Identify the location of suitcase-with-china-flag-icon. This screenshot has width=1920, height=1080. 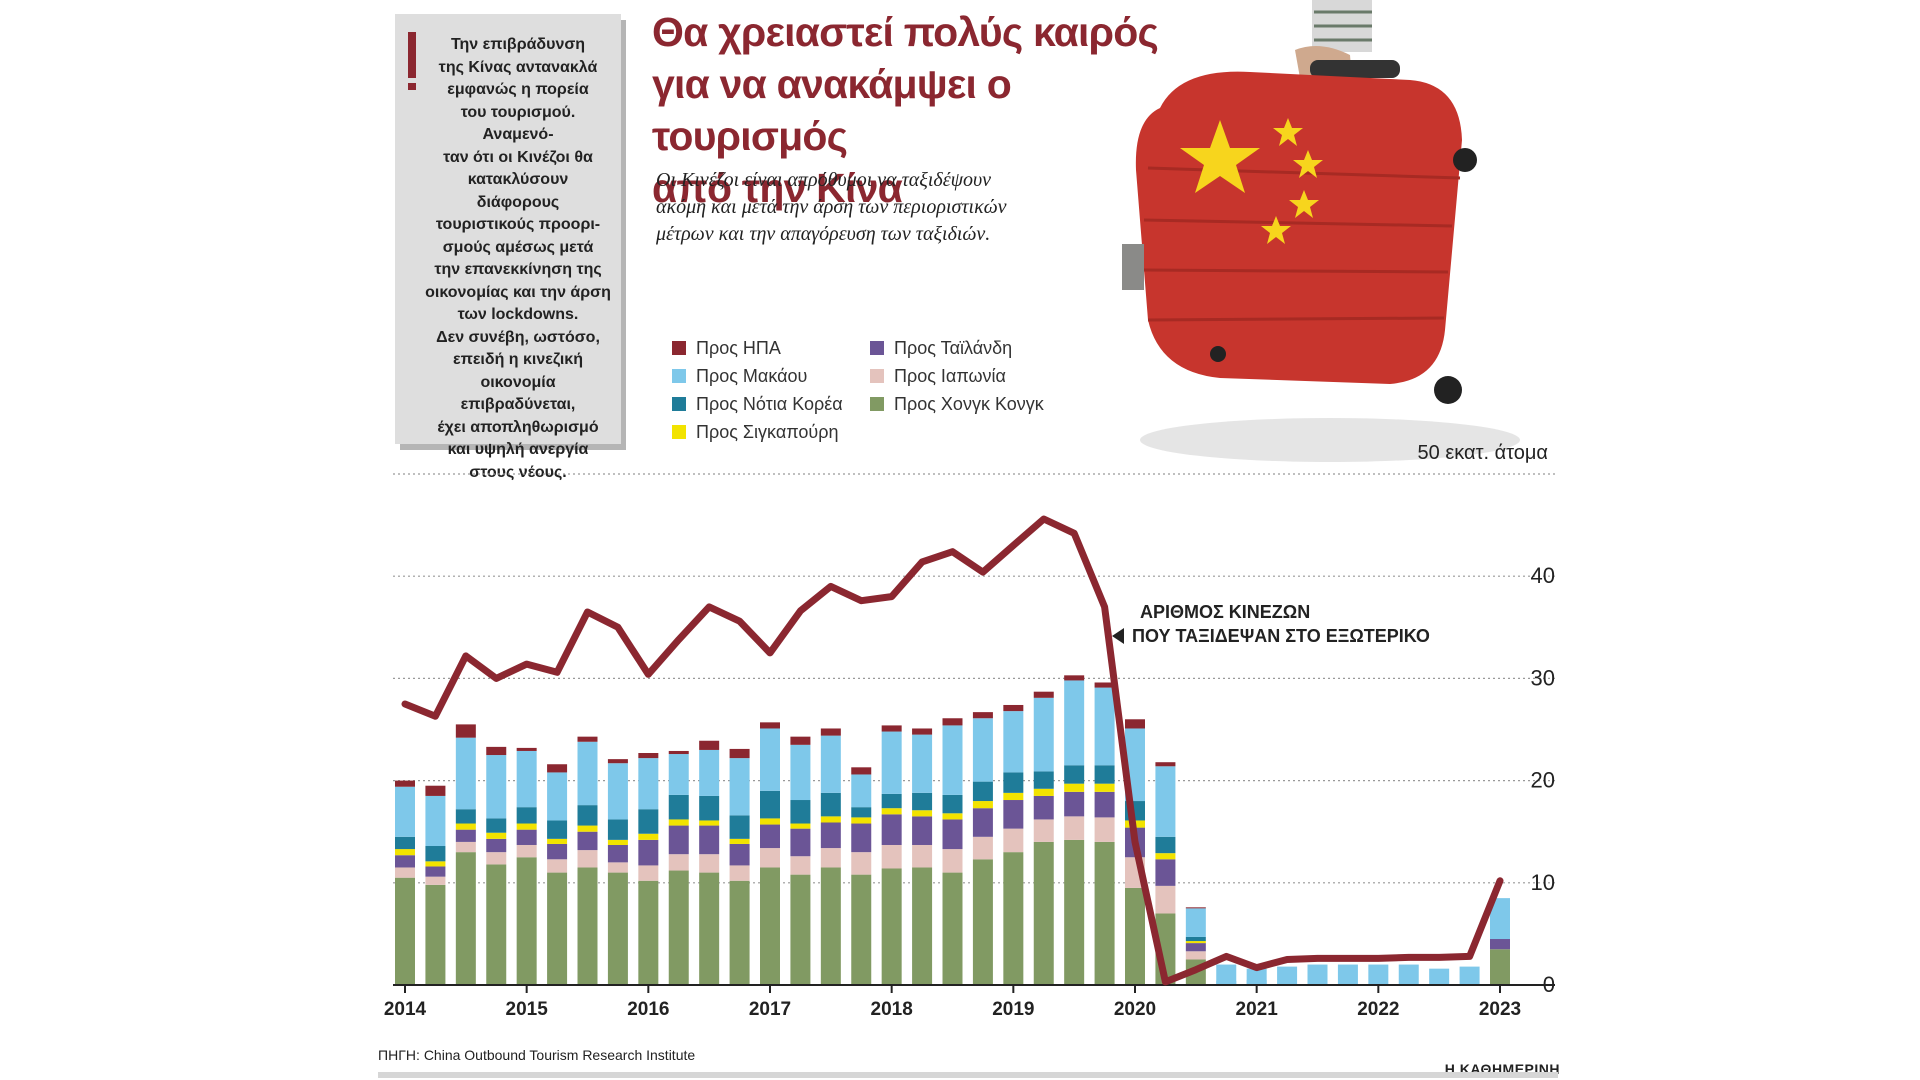
(1321, 231).